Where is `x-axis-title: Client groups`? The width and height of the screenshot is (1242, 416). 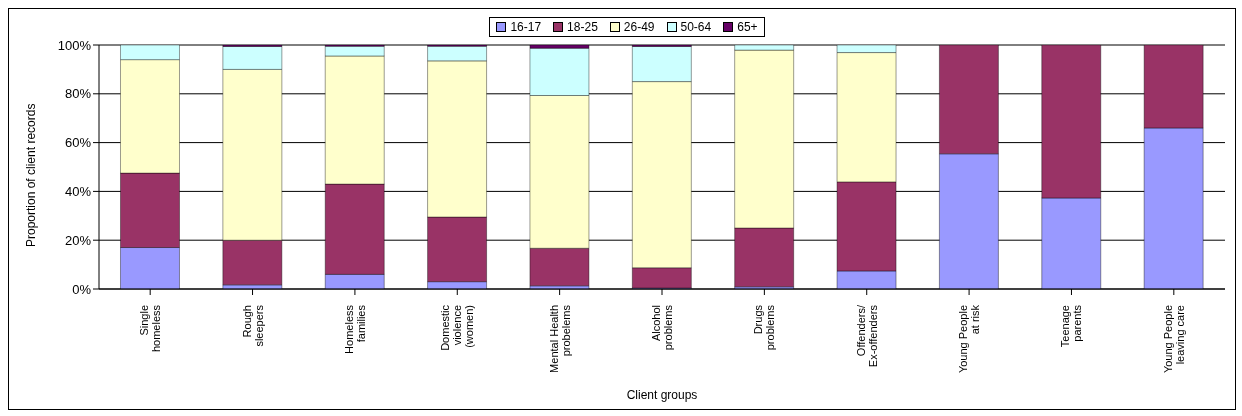 x-axis-title: Client groups is located at coordinates (662, 395).